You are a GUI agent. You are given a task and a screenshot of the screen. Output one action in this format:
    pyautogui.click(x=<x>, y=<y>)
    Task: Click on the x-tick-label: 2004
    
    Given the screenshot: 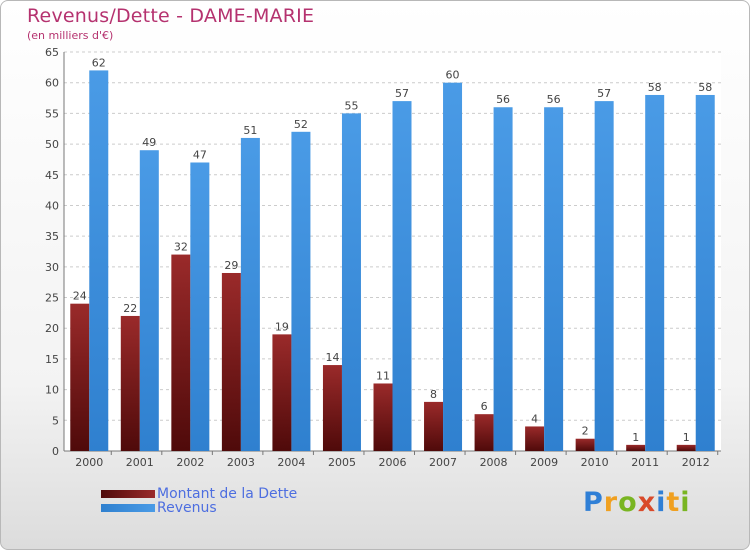 What is the action you would take?
    pyautogui.click(x=291, y=462)
    